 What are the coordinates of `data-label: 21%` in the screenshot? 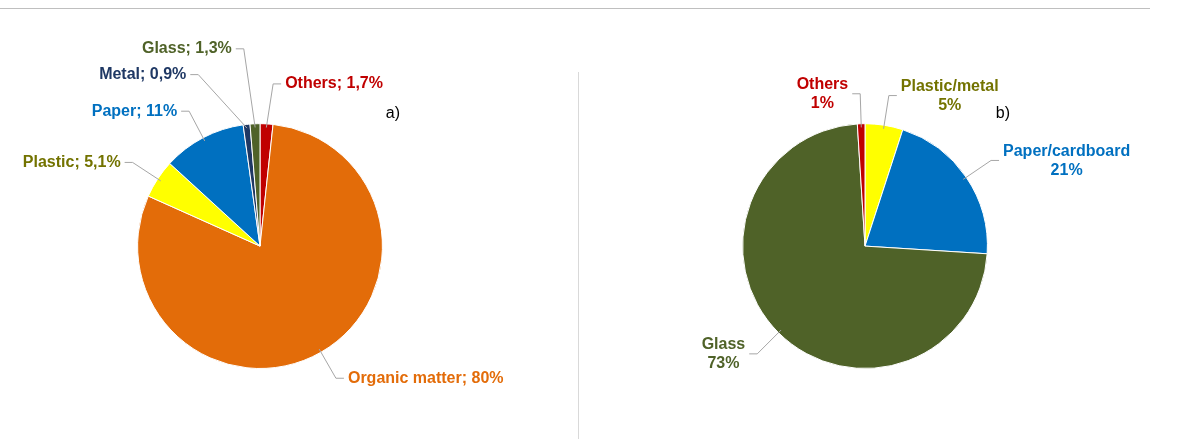 It's located at (1066, 169).